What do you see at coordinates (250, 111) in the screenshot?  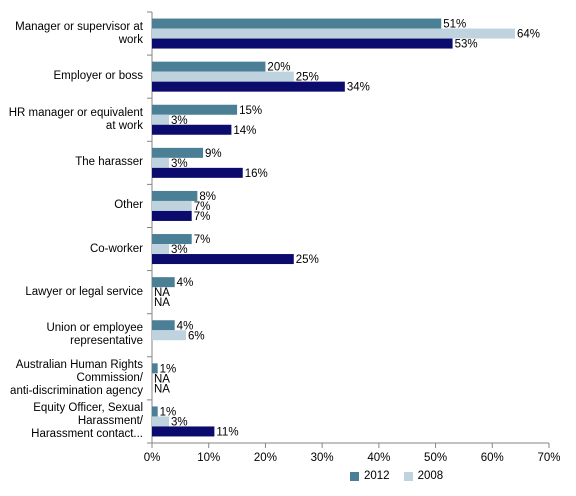 I see `data-label: 15%` at bounding box center [250, 111].